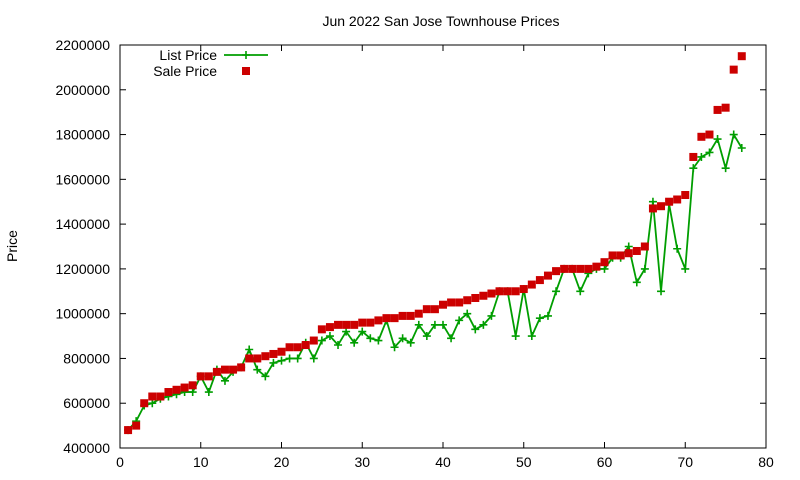 This screenshot has height=480, width=800. What do you see at coordinates (82, 224) in the screenshot?
I see `y-tick-label: 1400000` at bounding box center [82, 224].